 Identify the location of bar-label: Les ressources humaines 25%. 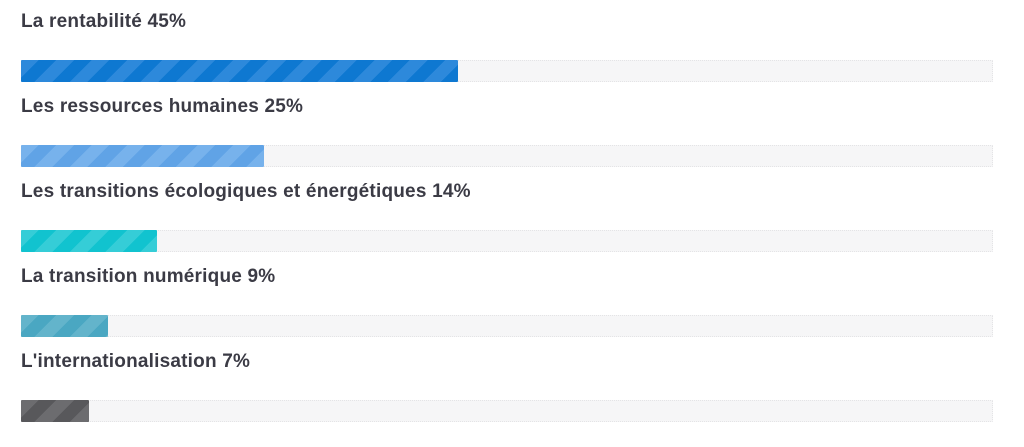
(162, 106).